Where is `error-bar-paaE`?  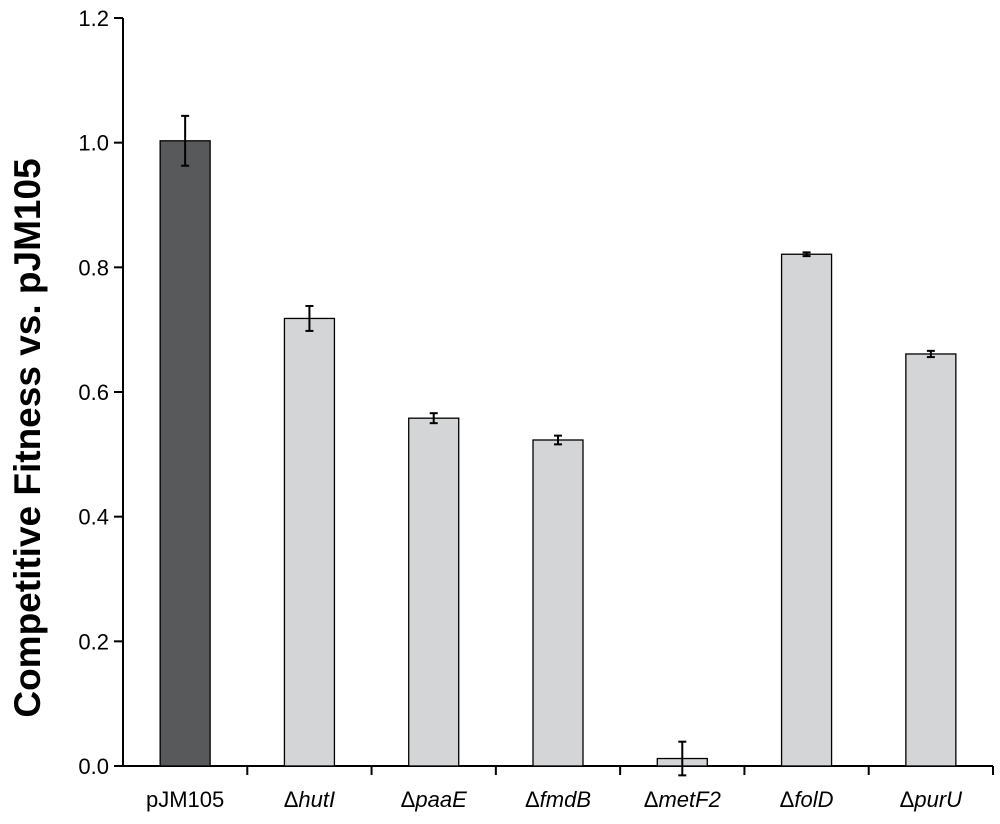 error-bar-paaE is located at coordinates (433, 418).